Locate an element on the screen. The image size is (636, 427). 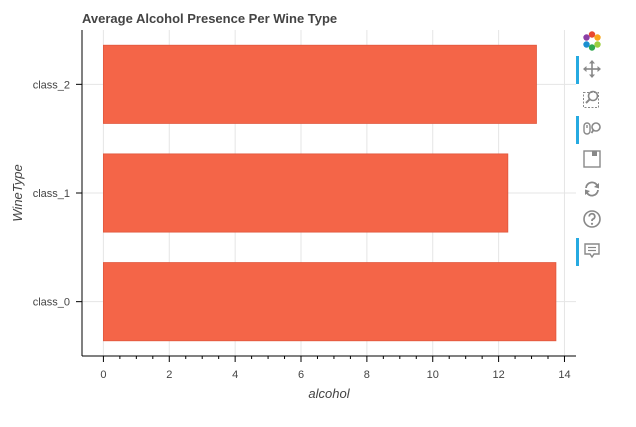
chart-title: Average Alcohol Presence Per Wine Type is located at coordinates (209, 18).